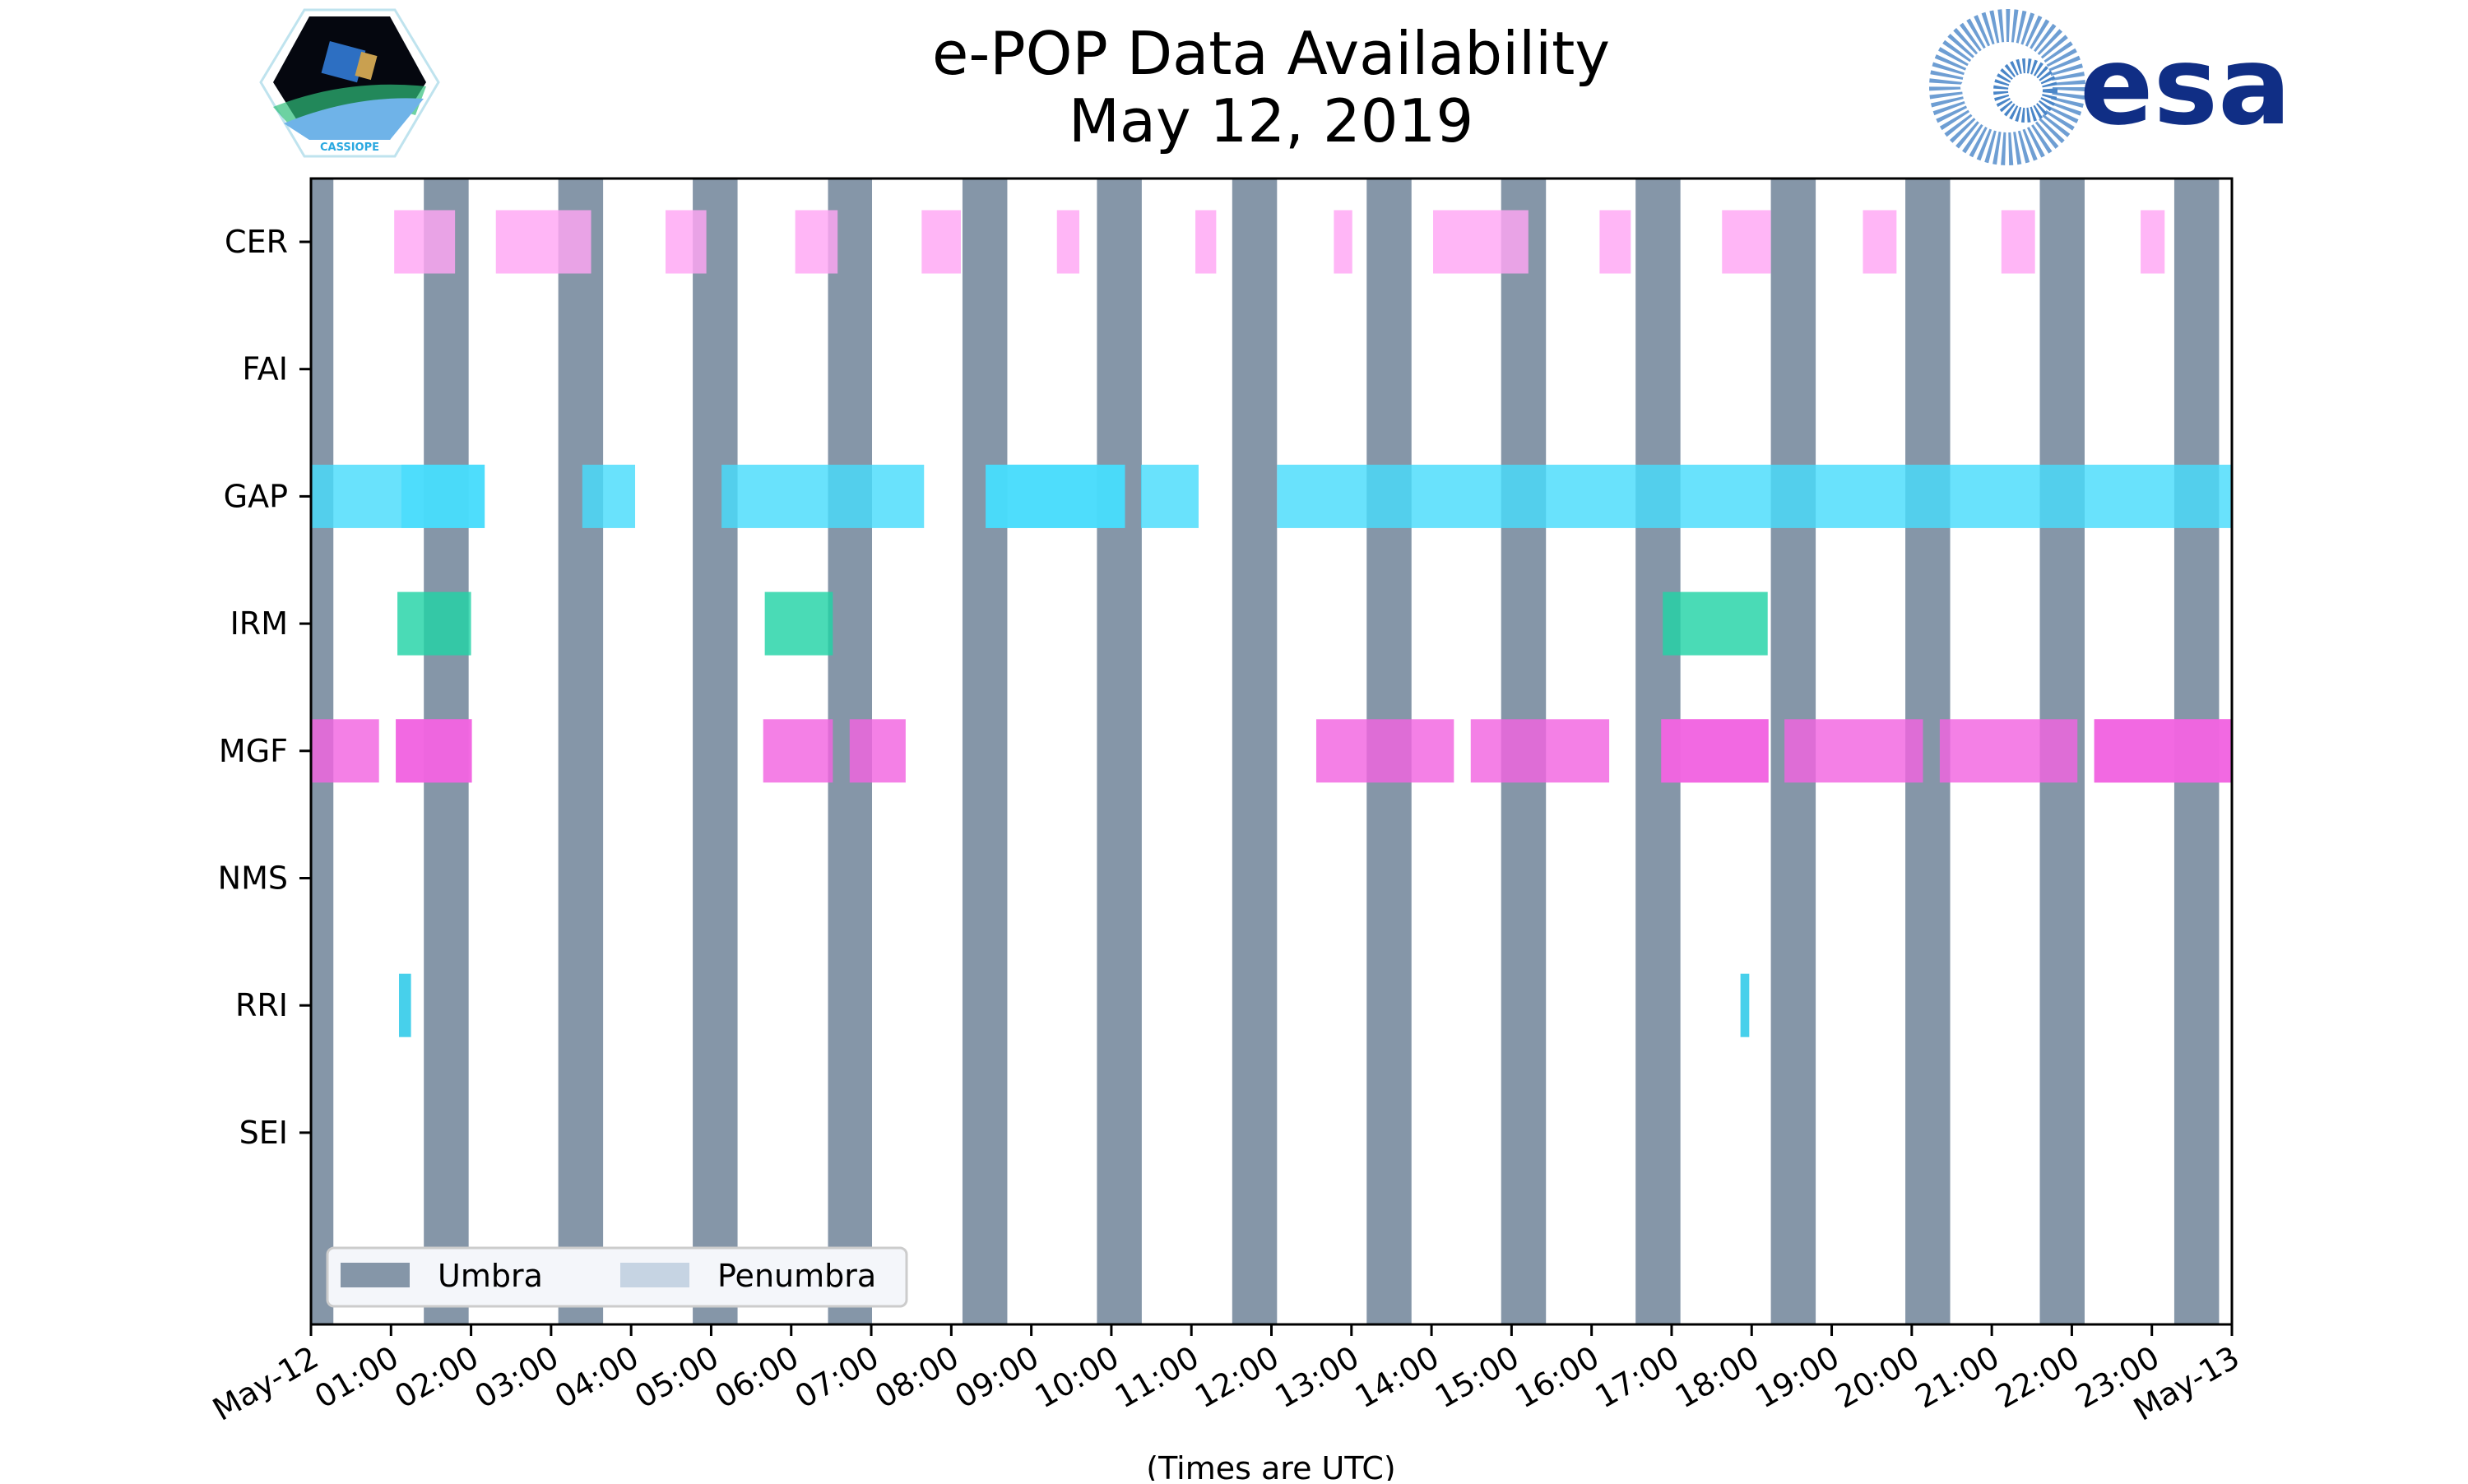  What do you see at coordinates (490, 1276) in the screenshot?
I see `legend-label-umbra: Umbra` at bounding box center [490, 1276].